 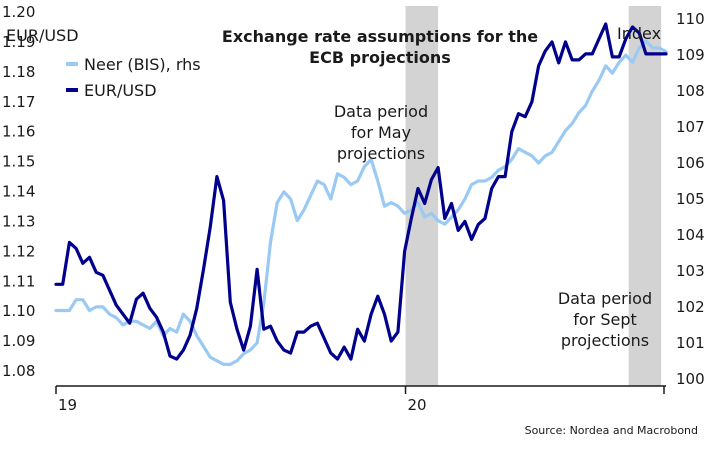 What do you see at coordinates (690, 379) in the screenshot?
I see `right-tick-label-100: 100` at bounding box center [690, 379].